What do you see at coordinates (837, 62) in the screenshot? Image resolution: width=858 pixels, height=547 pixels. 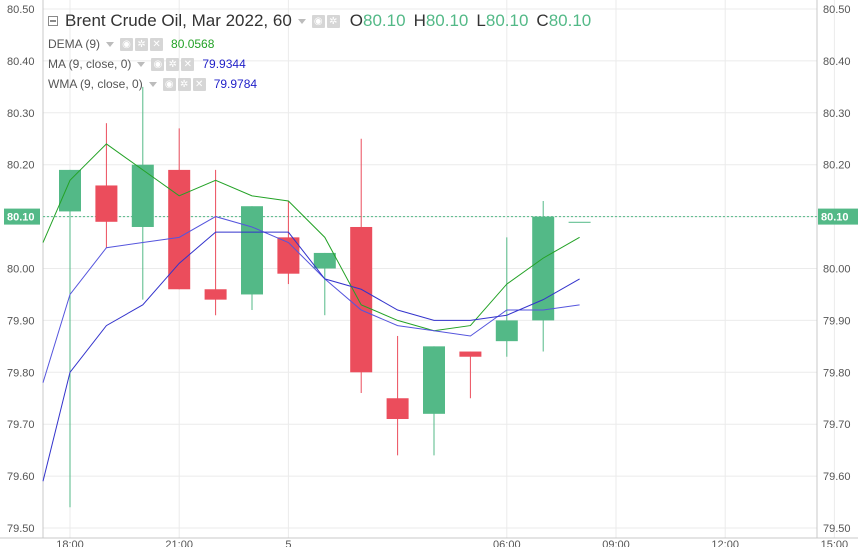 I see `price-tick-label-right: 80.40` at bounding box center [837, 62].